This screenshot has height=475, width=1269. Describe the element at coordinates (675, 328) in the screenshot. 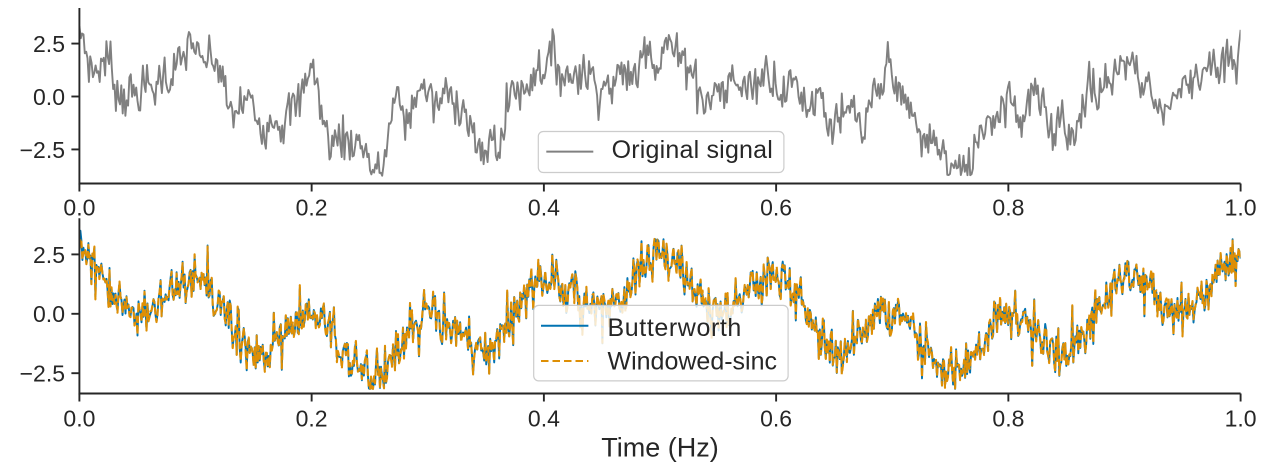

I see `svg-text: Butterworth` at that location.